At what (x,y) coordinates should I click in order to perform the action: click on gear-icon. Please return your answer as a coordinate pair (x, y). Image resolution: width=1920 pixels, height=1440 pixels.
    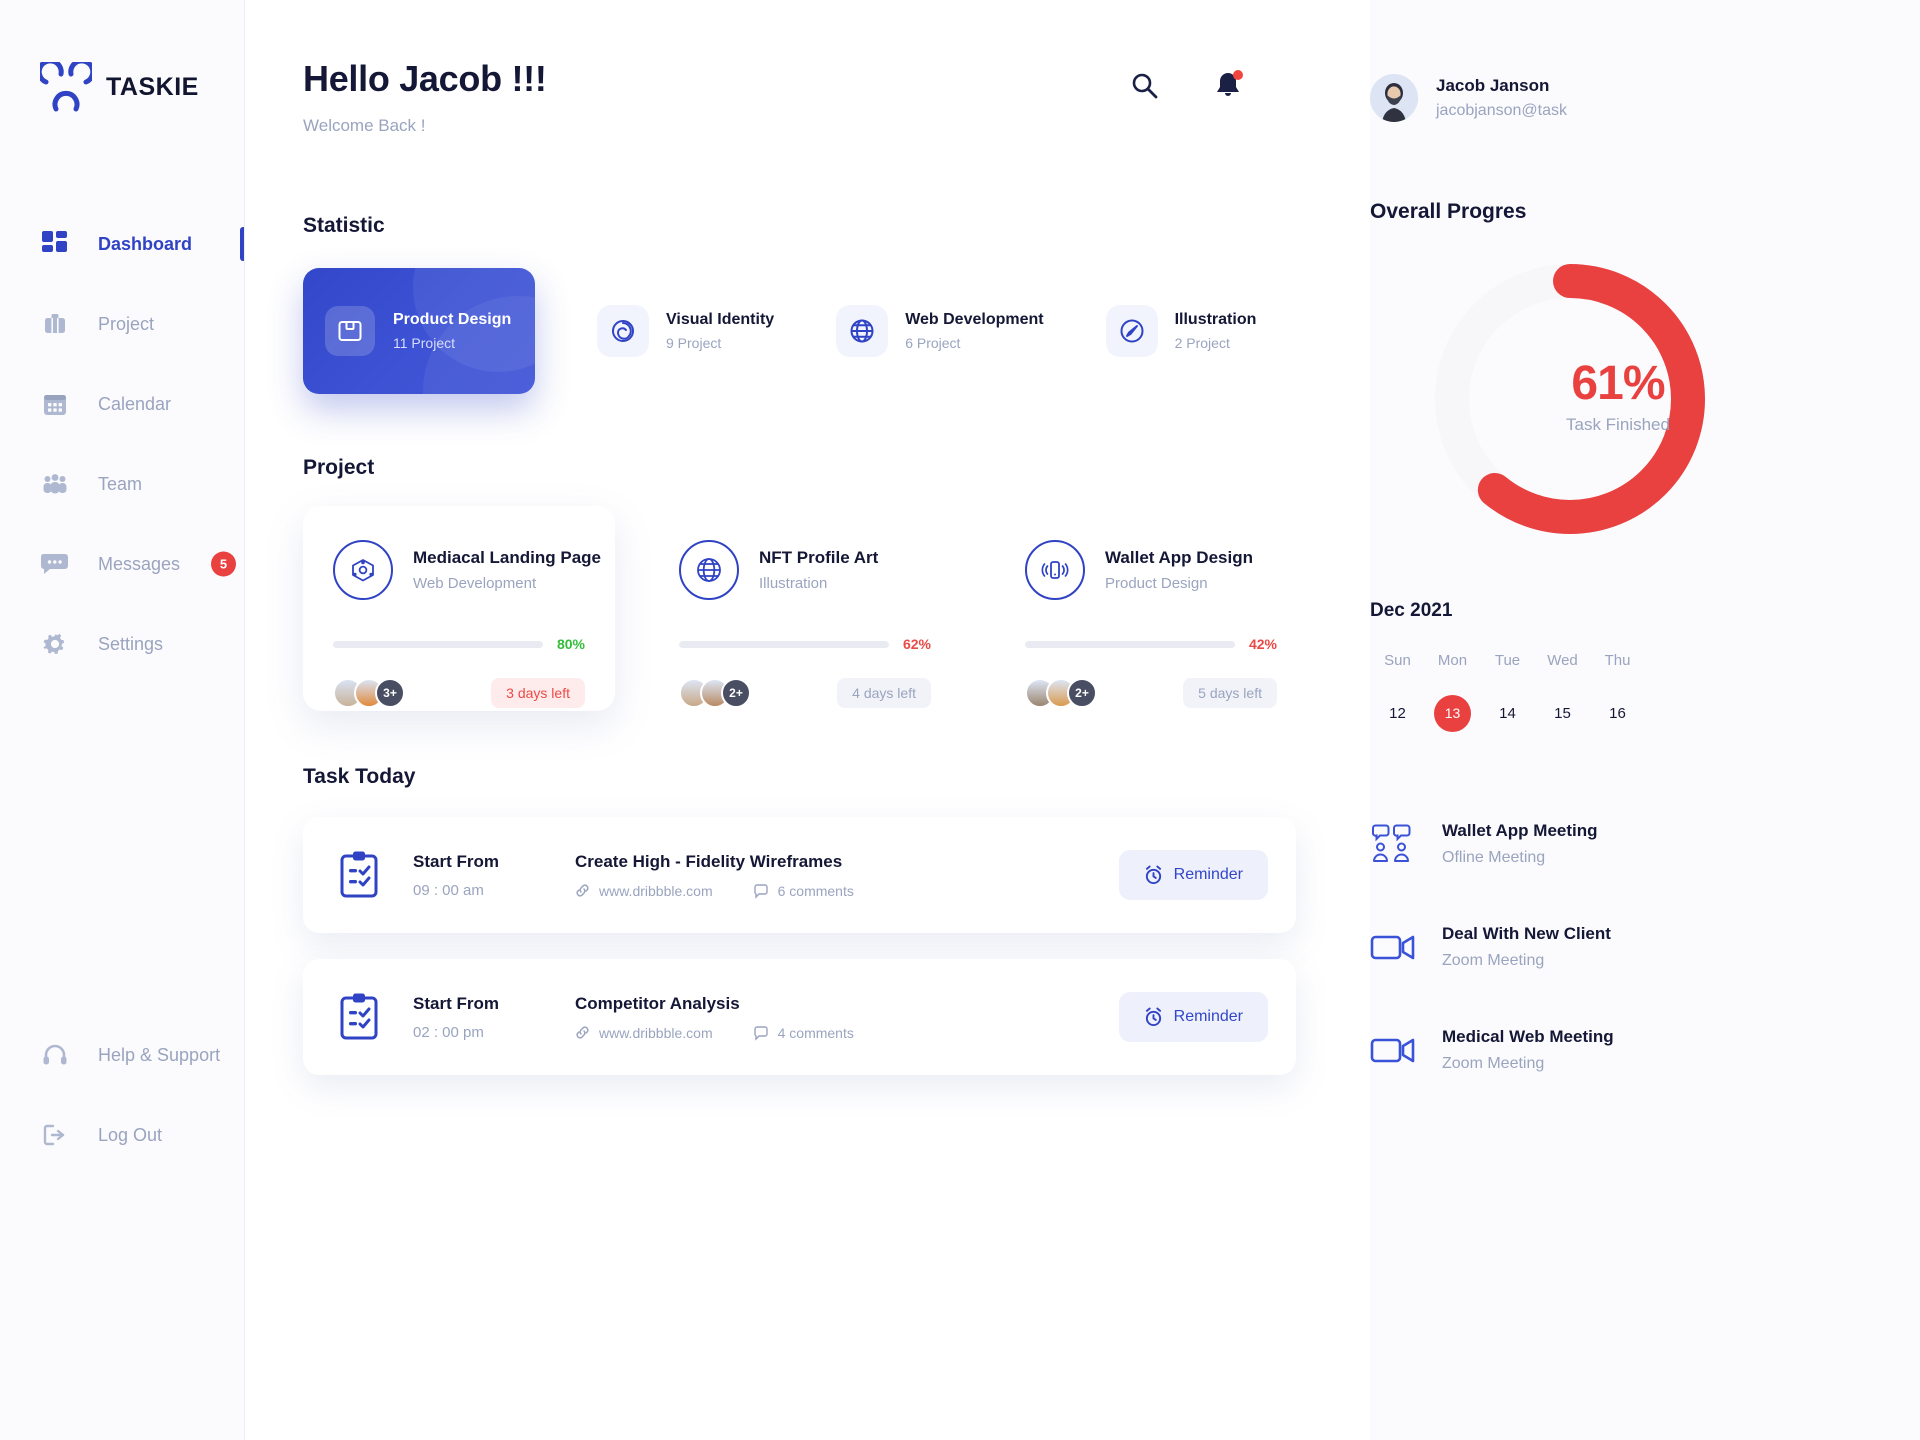
    Looking at the image, I should click on (55, 644).